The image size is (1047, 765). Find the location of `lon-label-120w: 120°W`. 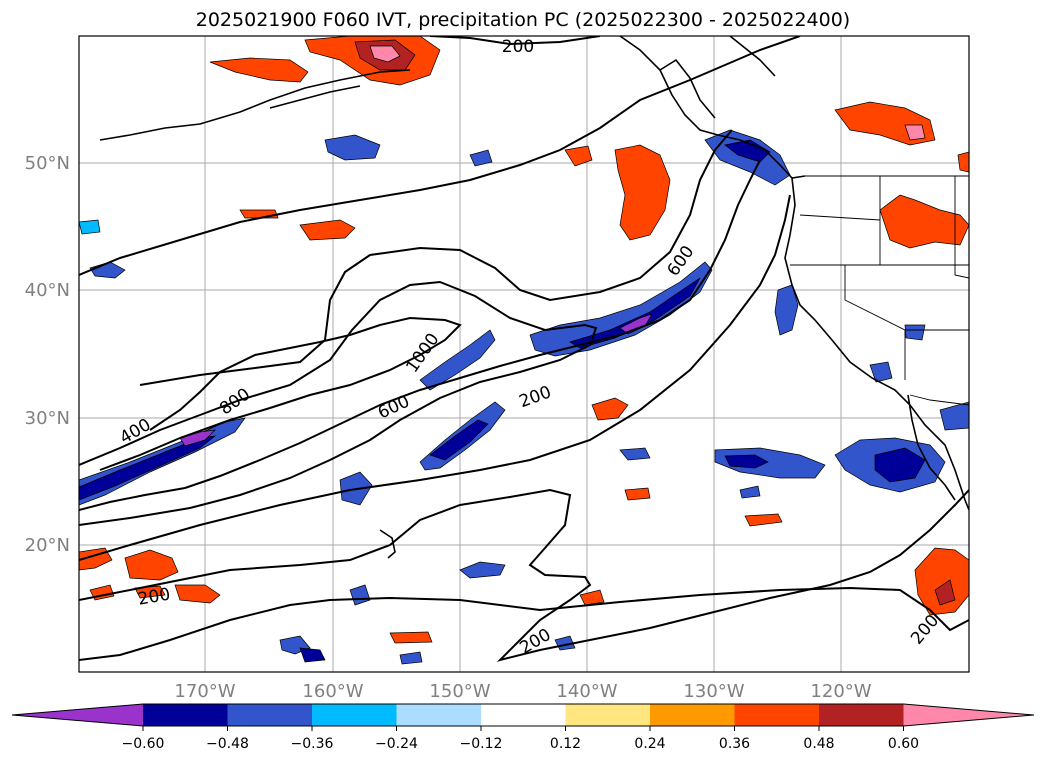

lon-label-120w: 120°W is located at coordinates (840, 691).